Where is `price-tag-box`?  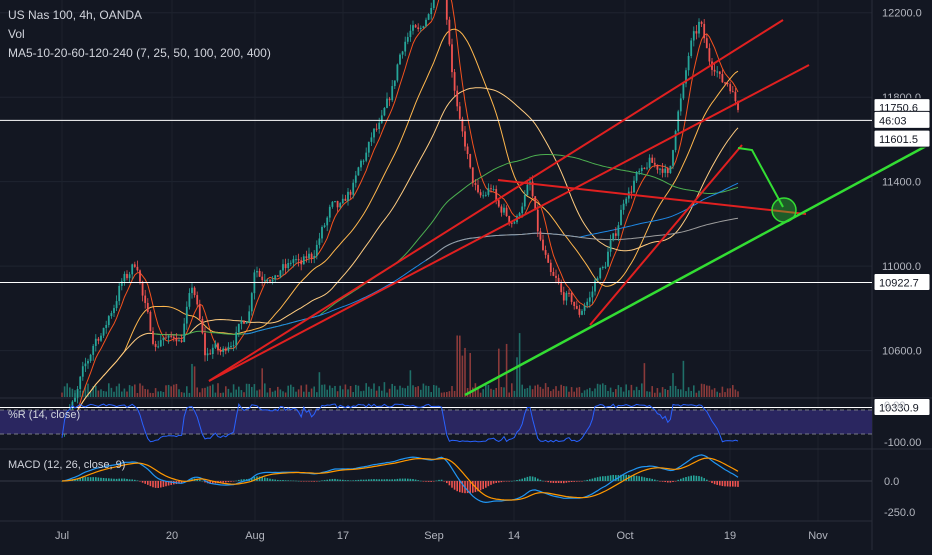 price-tag-box is located at coordinates (902, 407).